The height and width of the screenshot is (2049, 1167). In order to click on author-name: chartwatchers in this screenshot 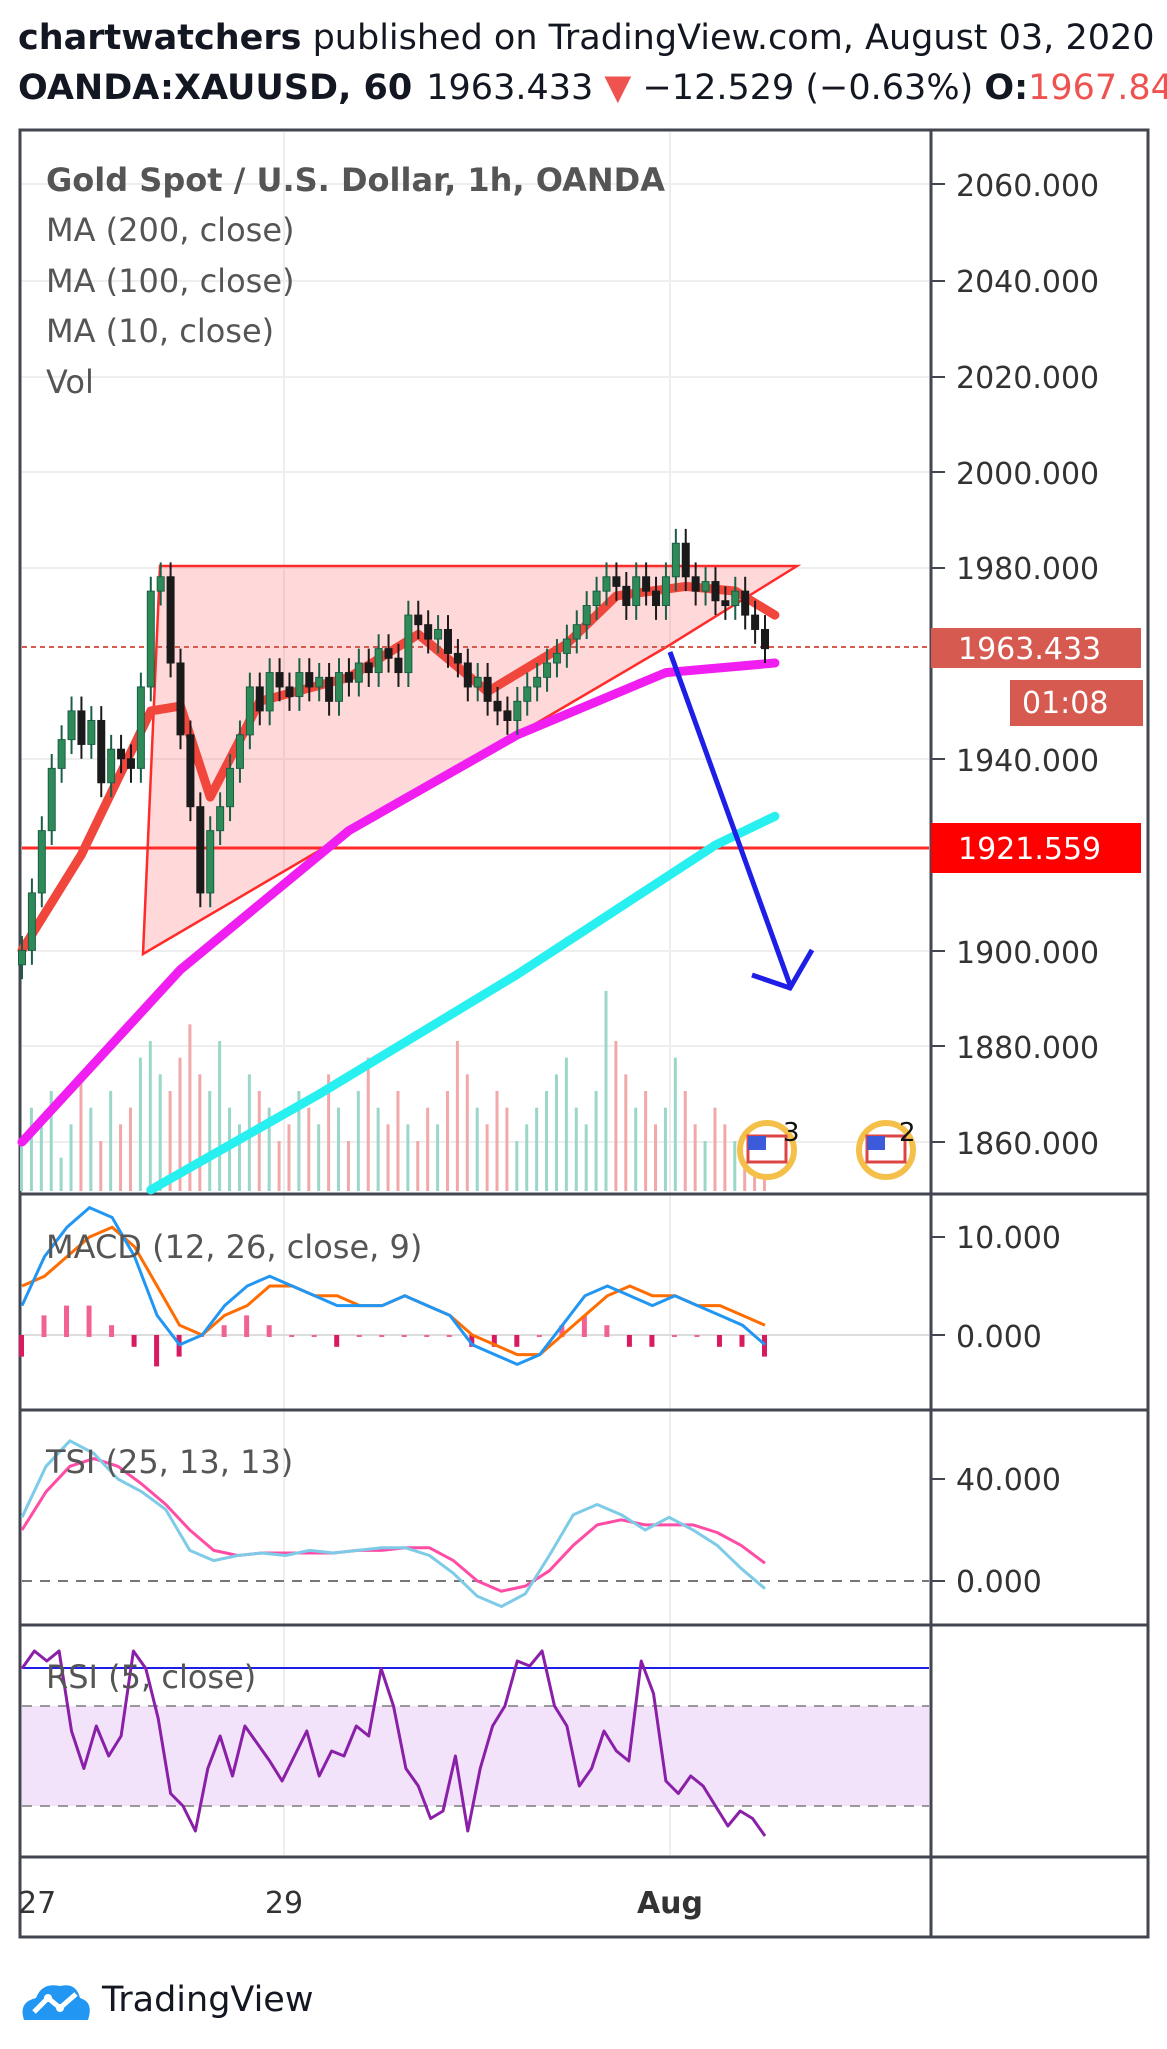, I will do `click(160, 38)`.